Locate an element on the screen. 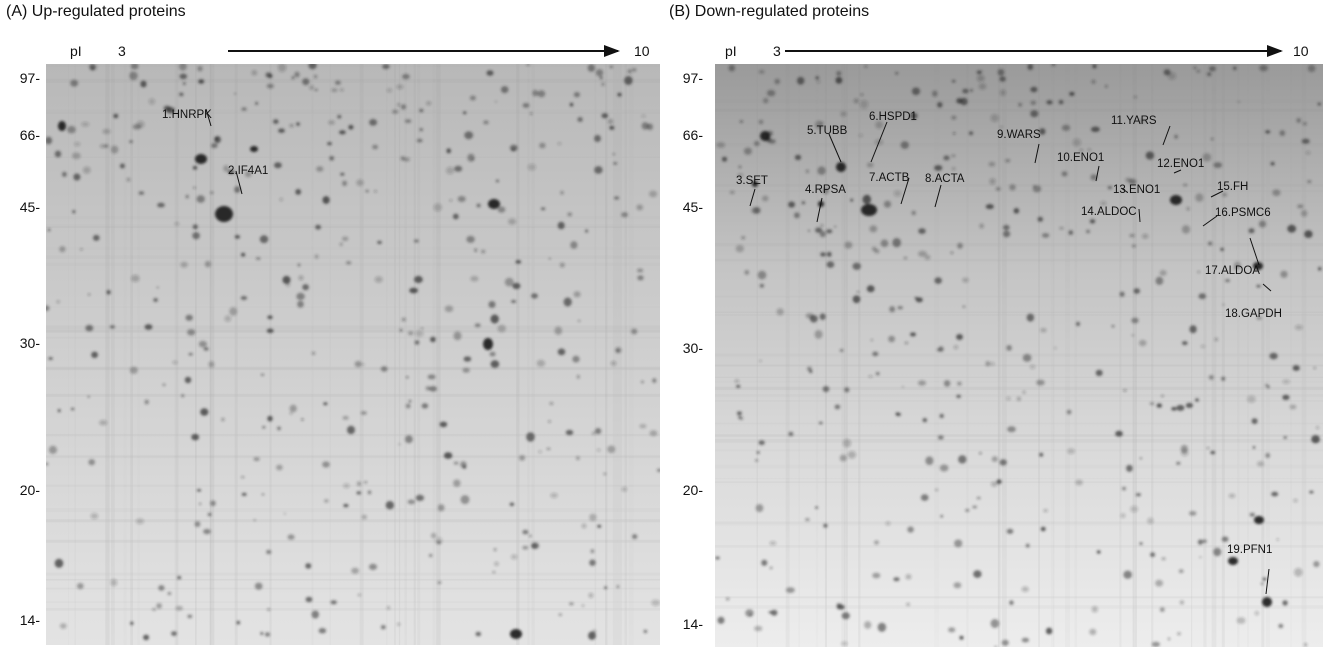  mw-marker: 45- is located at coordinates (29, 207).